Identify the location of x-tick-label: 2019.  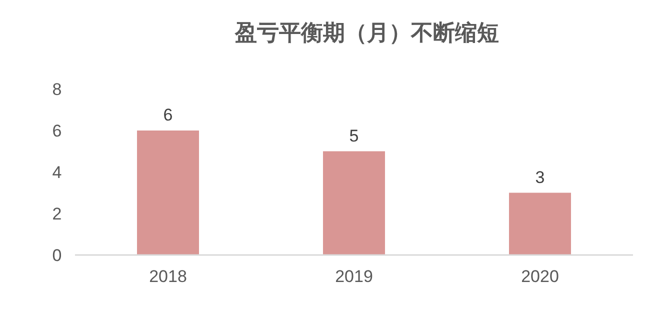
(354, 276).